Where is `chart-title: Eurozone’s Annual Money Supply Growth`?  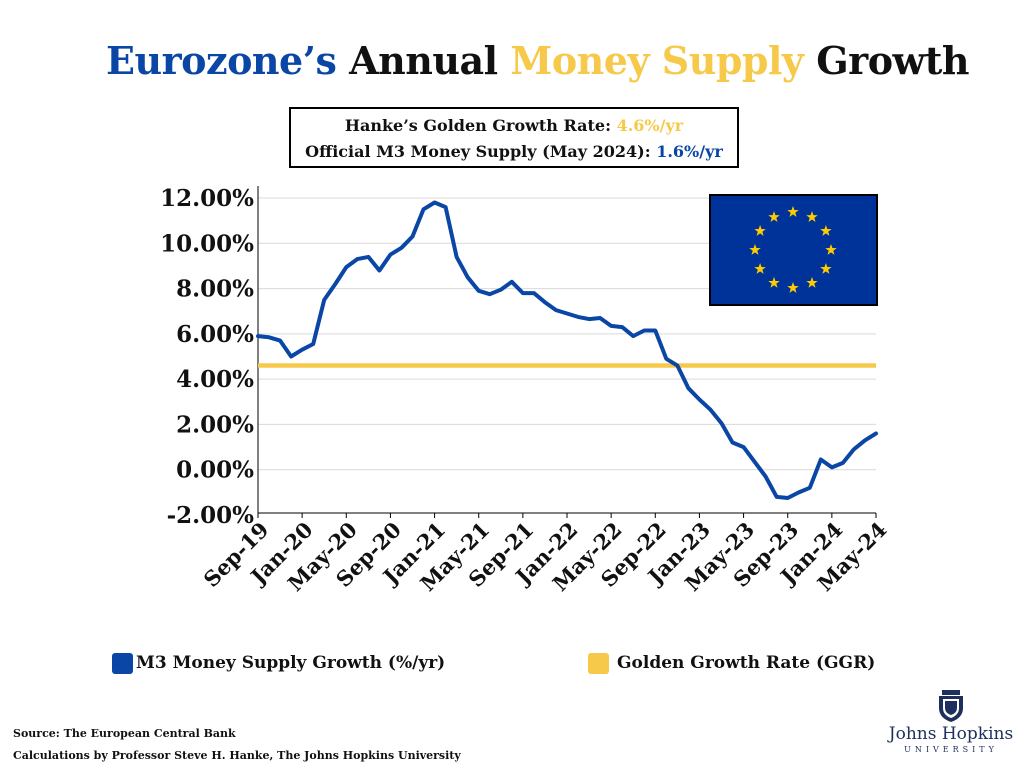 chart-title: Eurozone’s Annual Money Supply Growth is located at coordinates (512, 60).